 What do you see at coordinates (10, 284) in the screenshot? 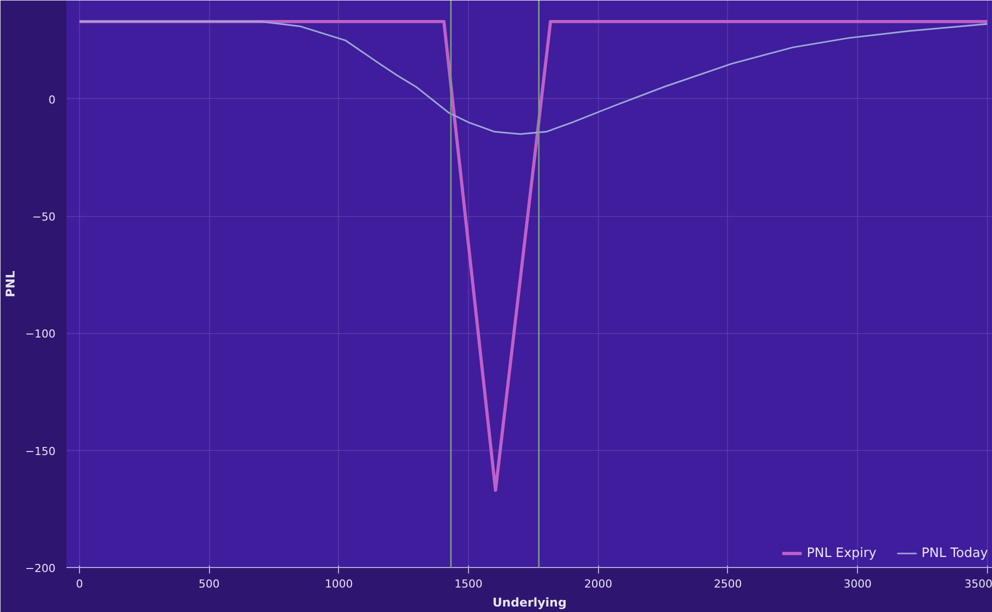
I see `y-axis-title: PNL` at bounding box center [10, 284].